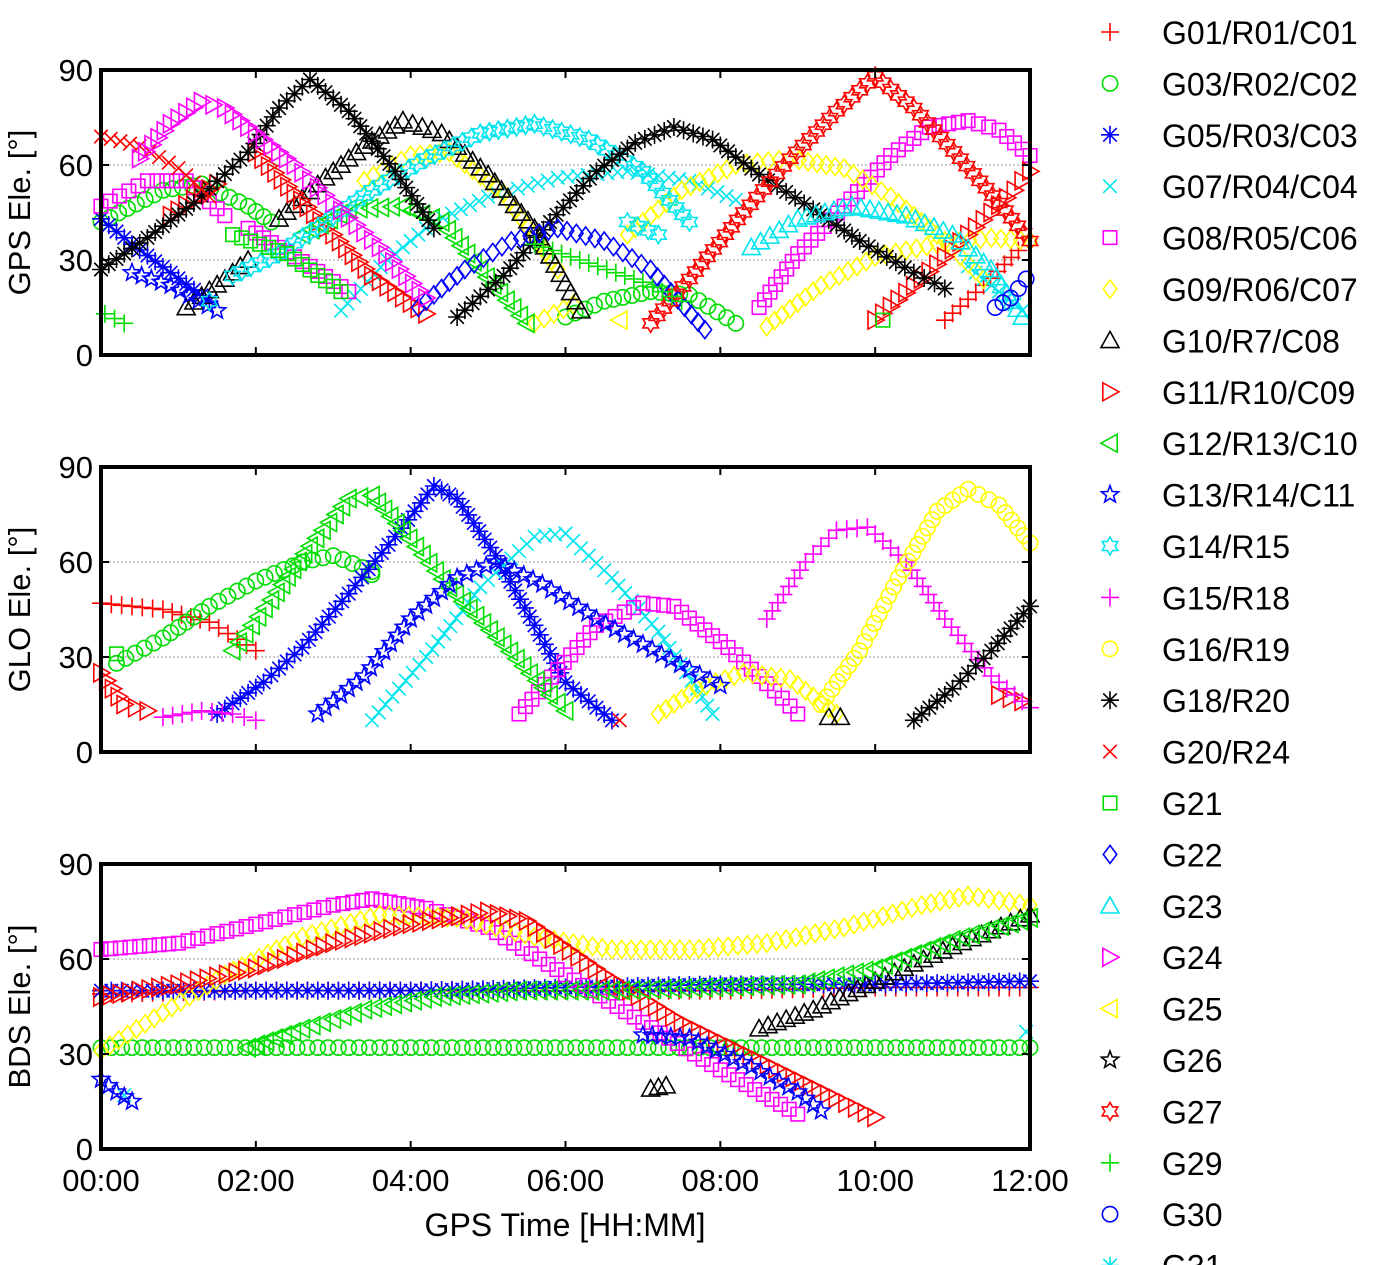 The height and width of the screenshot is (1265, 1400). What do you see at coordinates (19, 213) in the screenshot?
I see `y-axis-label: GPS Ele. [°]` at bounding box center [19, 213].